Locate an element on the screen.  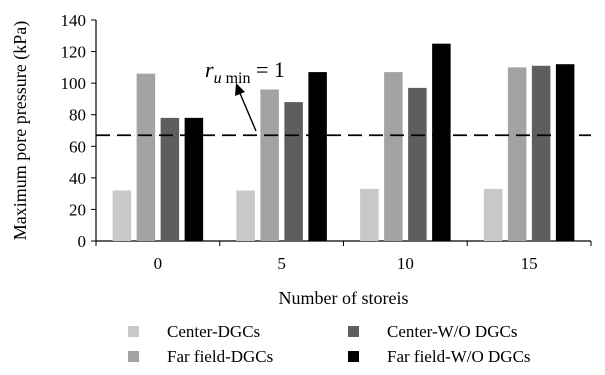
annotation-arrowhead is located at coordinates (240, 89).